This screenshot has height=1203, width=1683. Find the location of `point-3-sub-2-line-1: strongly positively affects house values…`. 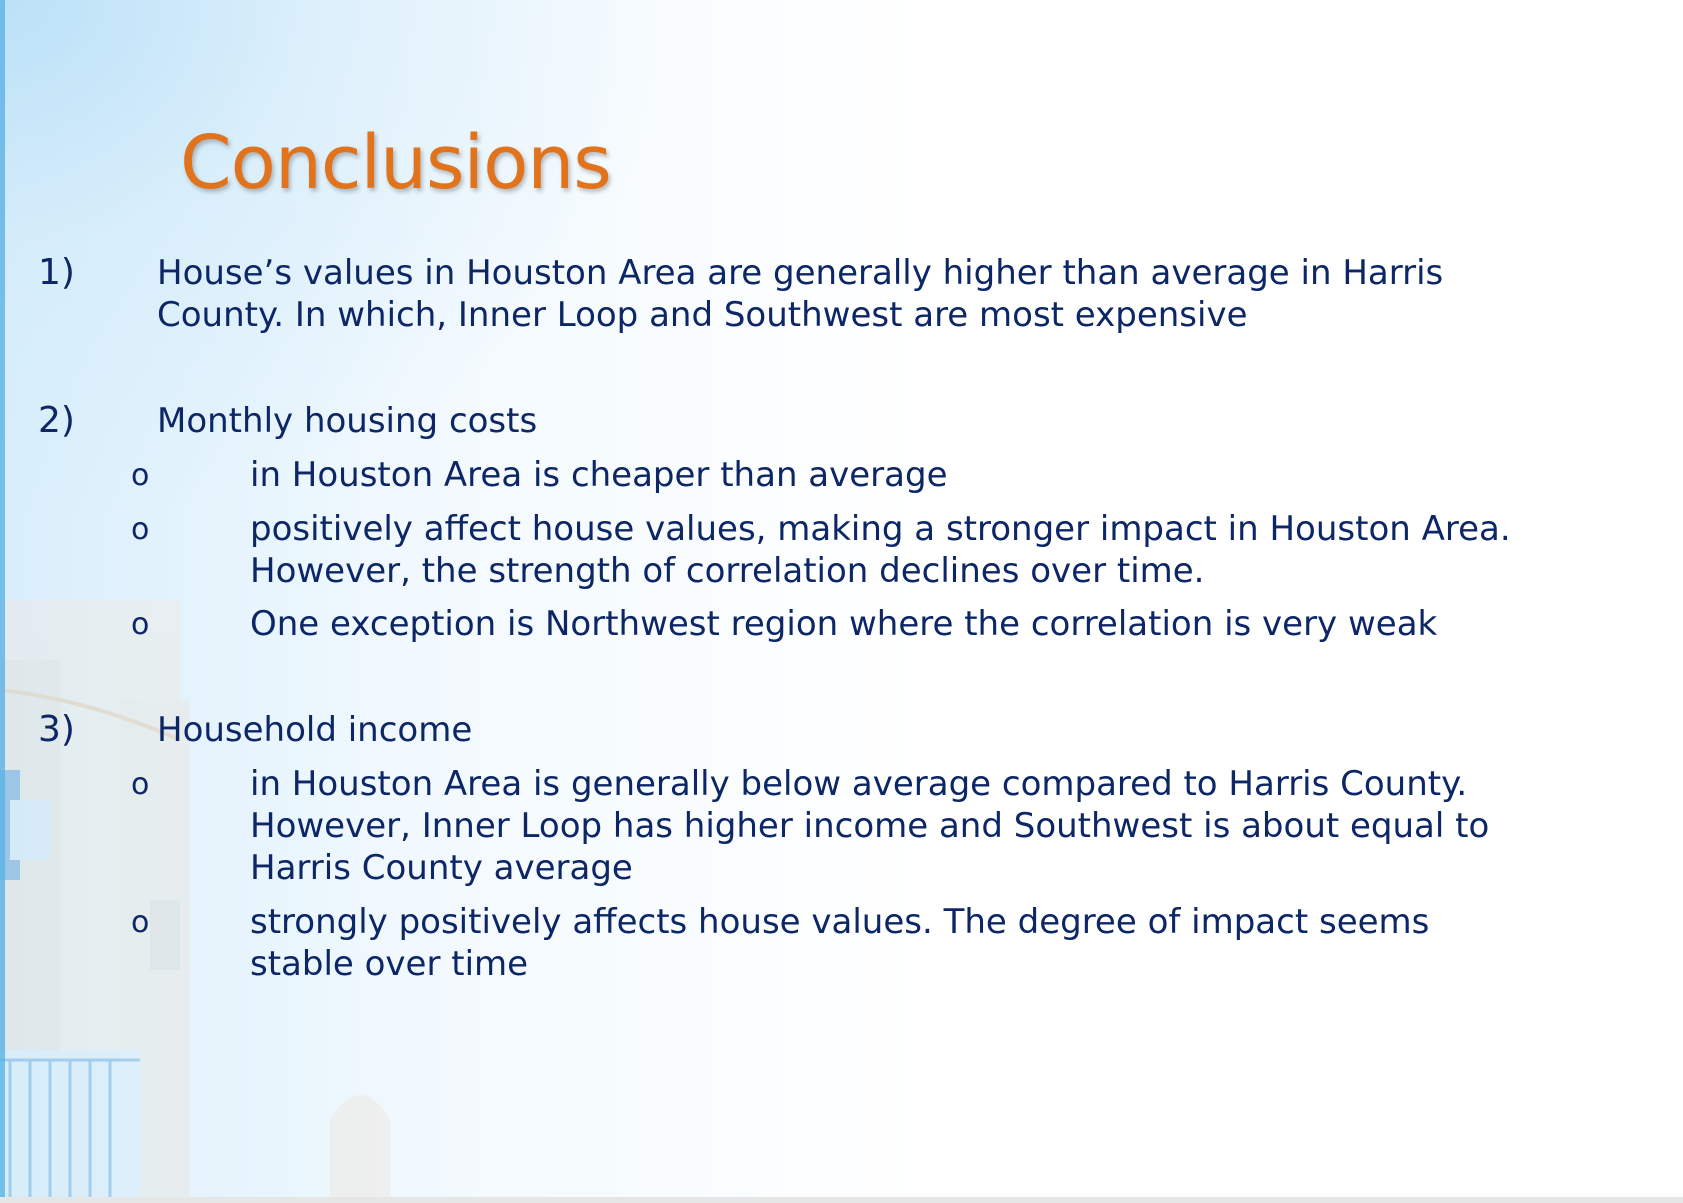

point-3-sub-2-line-1: strongly positively affects house values… is located at coordinates (840, 922).